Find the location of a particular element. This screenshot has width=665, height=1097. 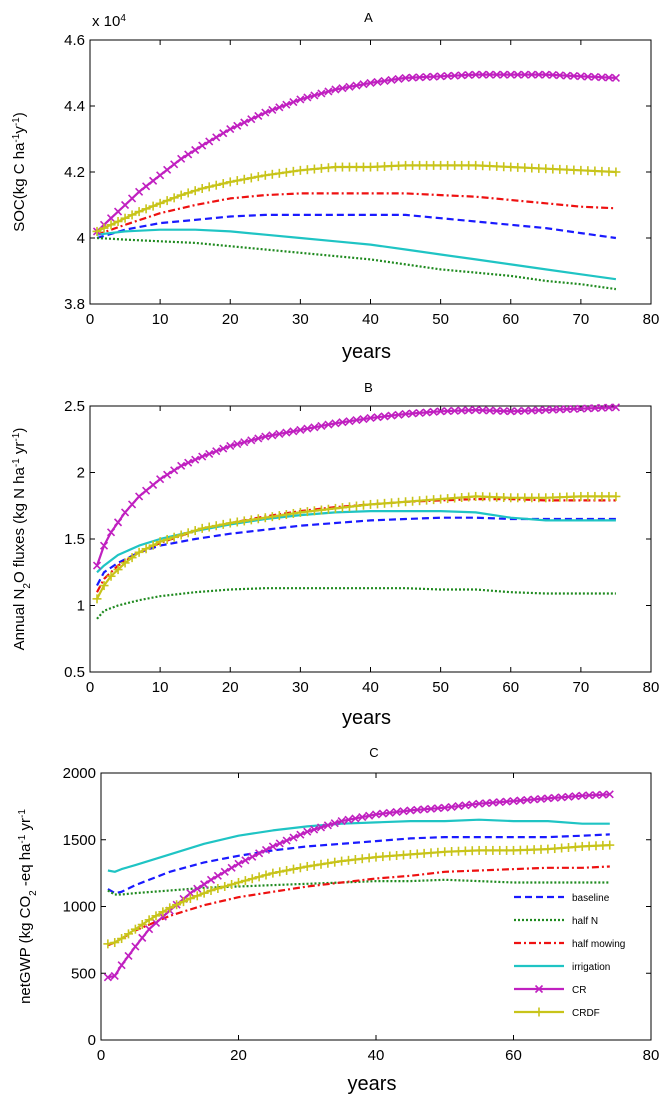

y-tick-label: 0.5 is located at coordinates (74, 672).